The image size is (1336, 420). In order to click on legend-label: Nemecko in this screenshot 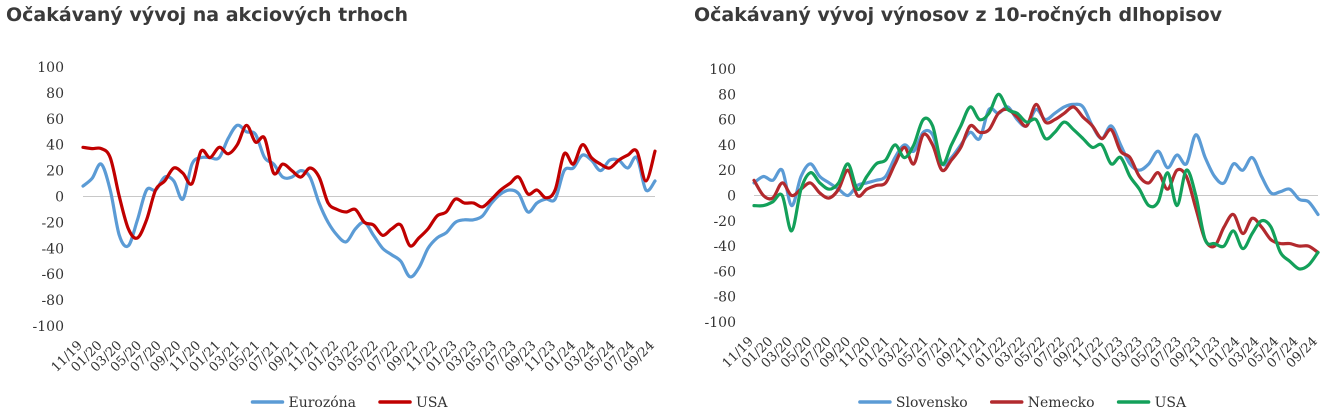, I will do `click(1061, 403)`.